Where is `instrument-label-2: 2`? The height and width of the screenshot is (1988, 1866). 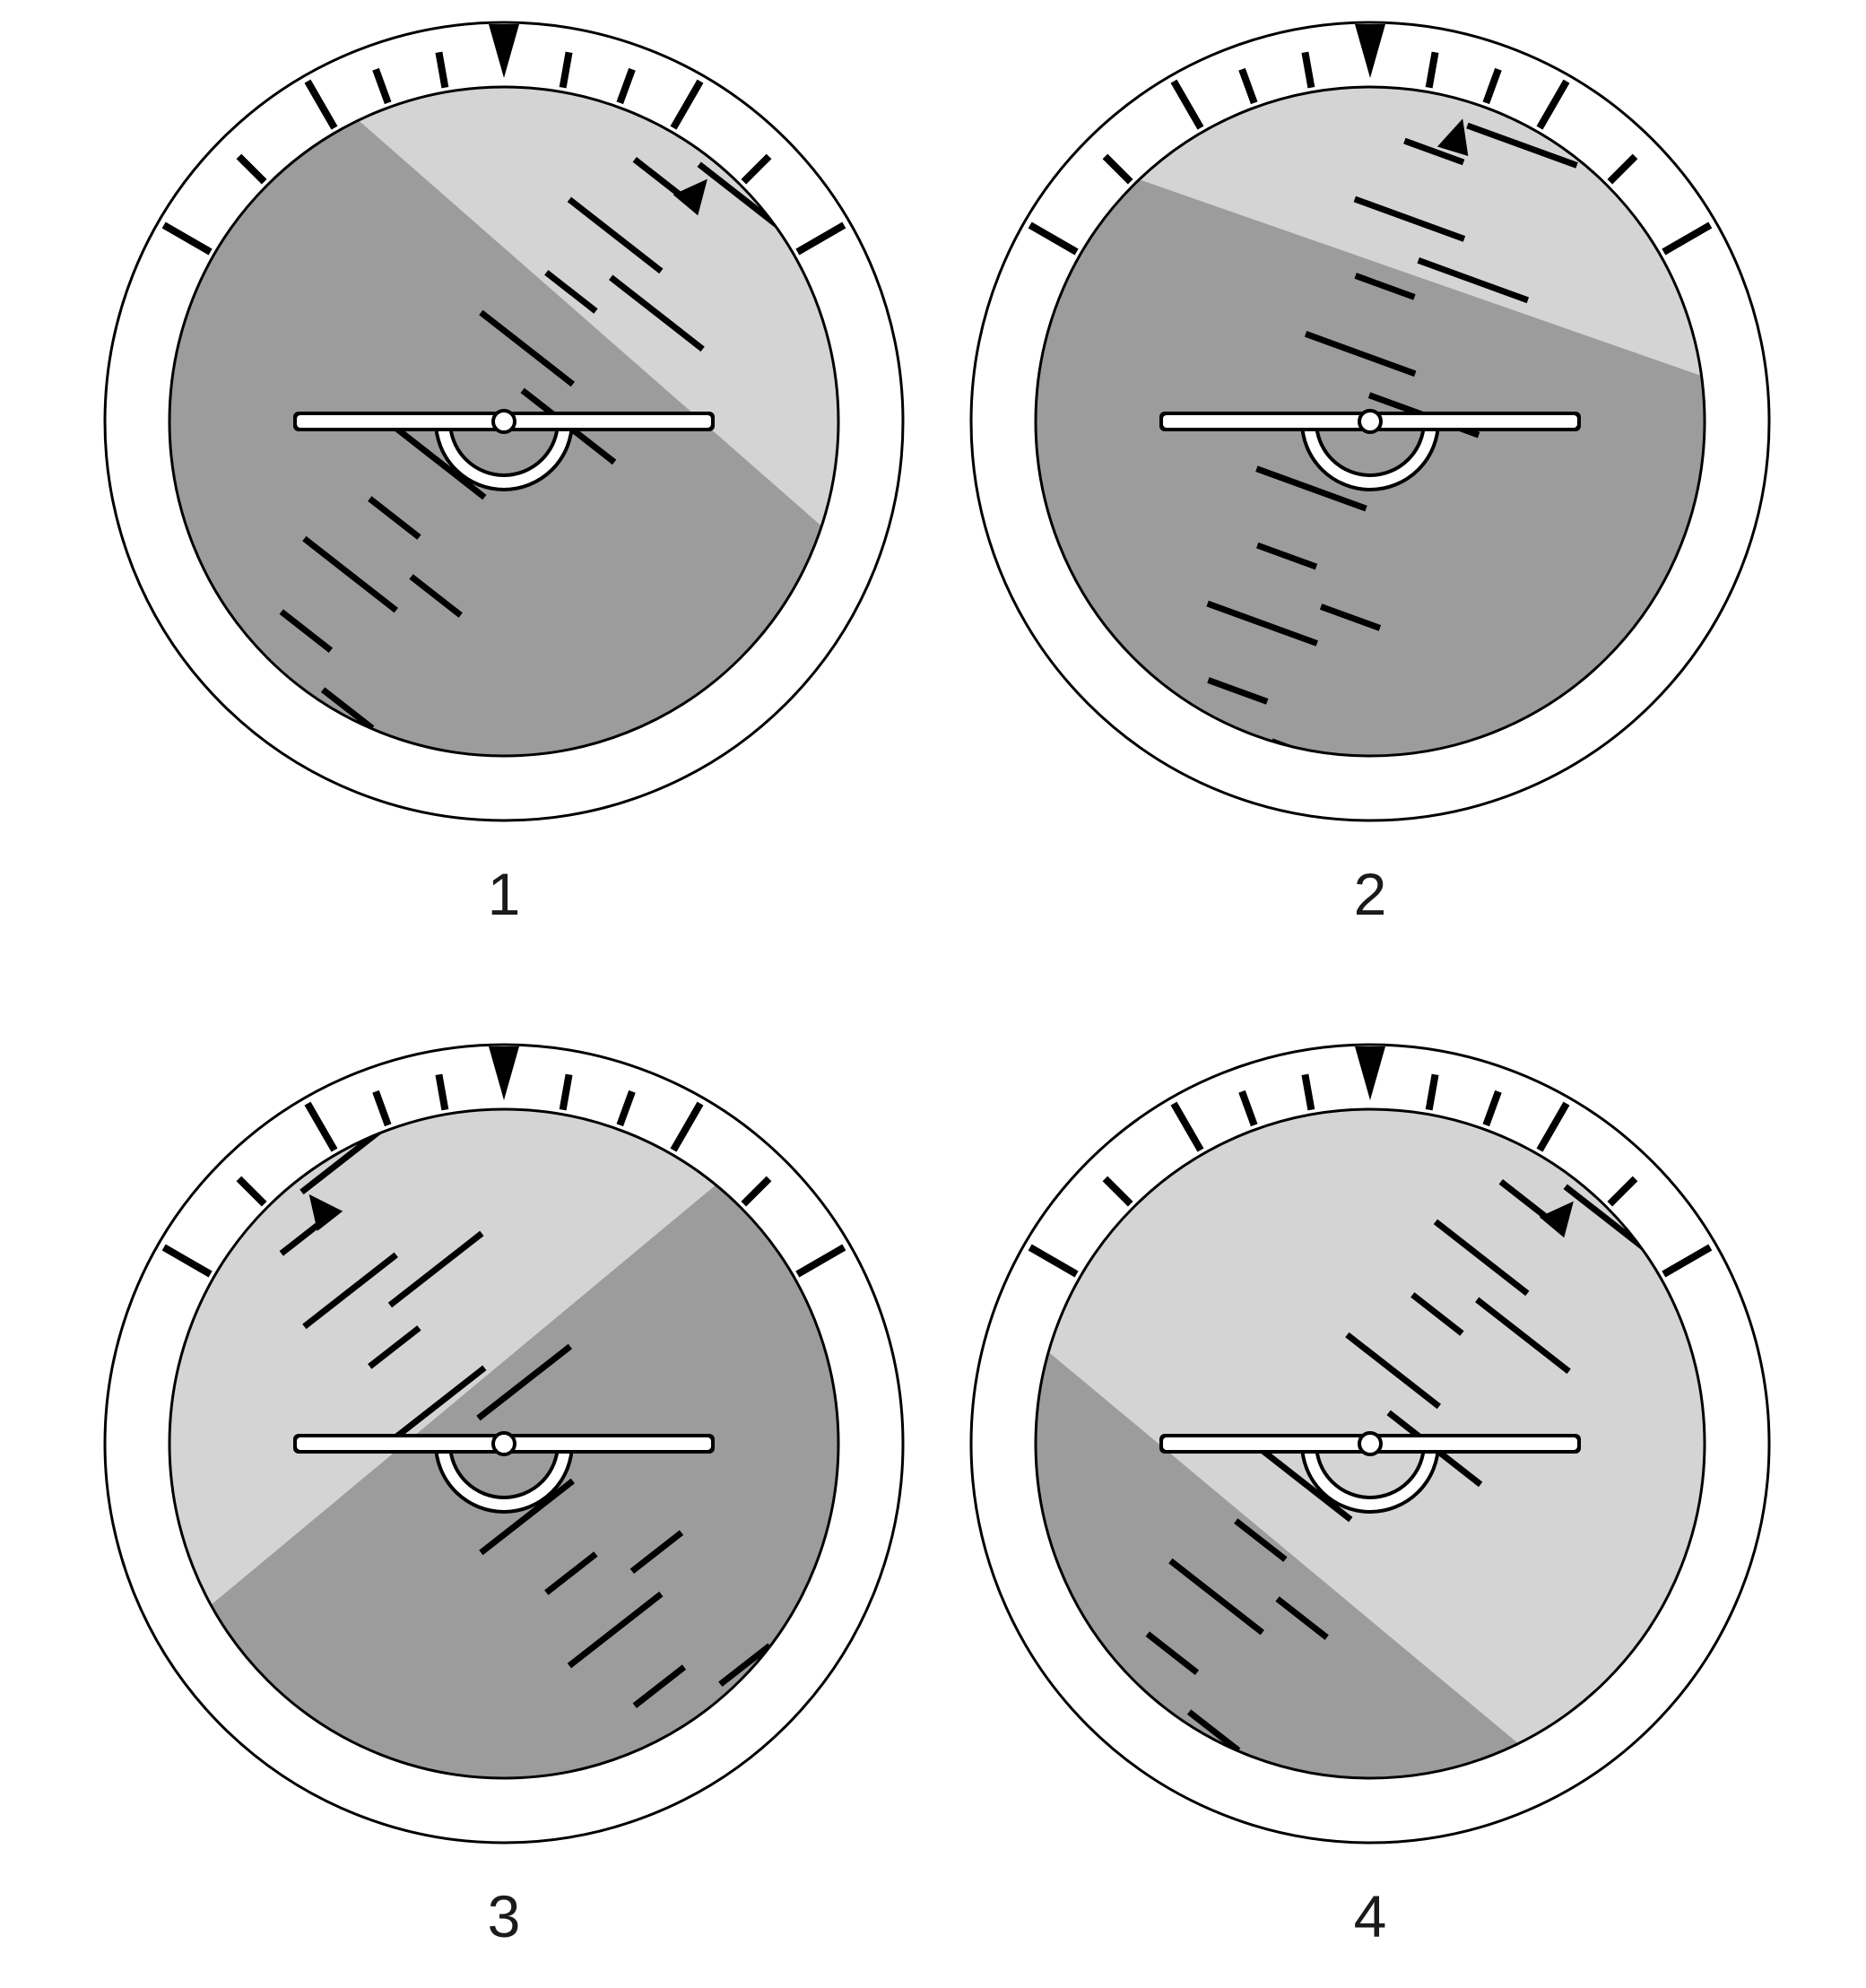 instrument-label-2: 2 is located at coordinates (1370, 894).